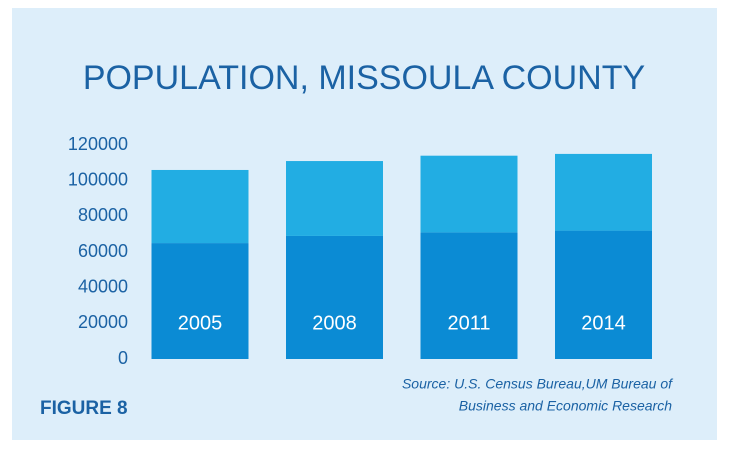 Image resolution: width=729 pixels, height=451 pixels. What do you see at coordinates (103, 215) in the screenshot?
I see `y-tick-label: 80000` at bounding box center [103, 215].